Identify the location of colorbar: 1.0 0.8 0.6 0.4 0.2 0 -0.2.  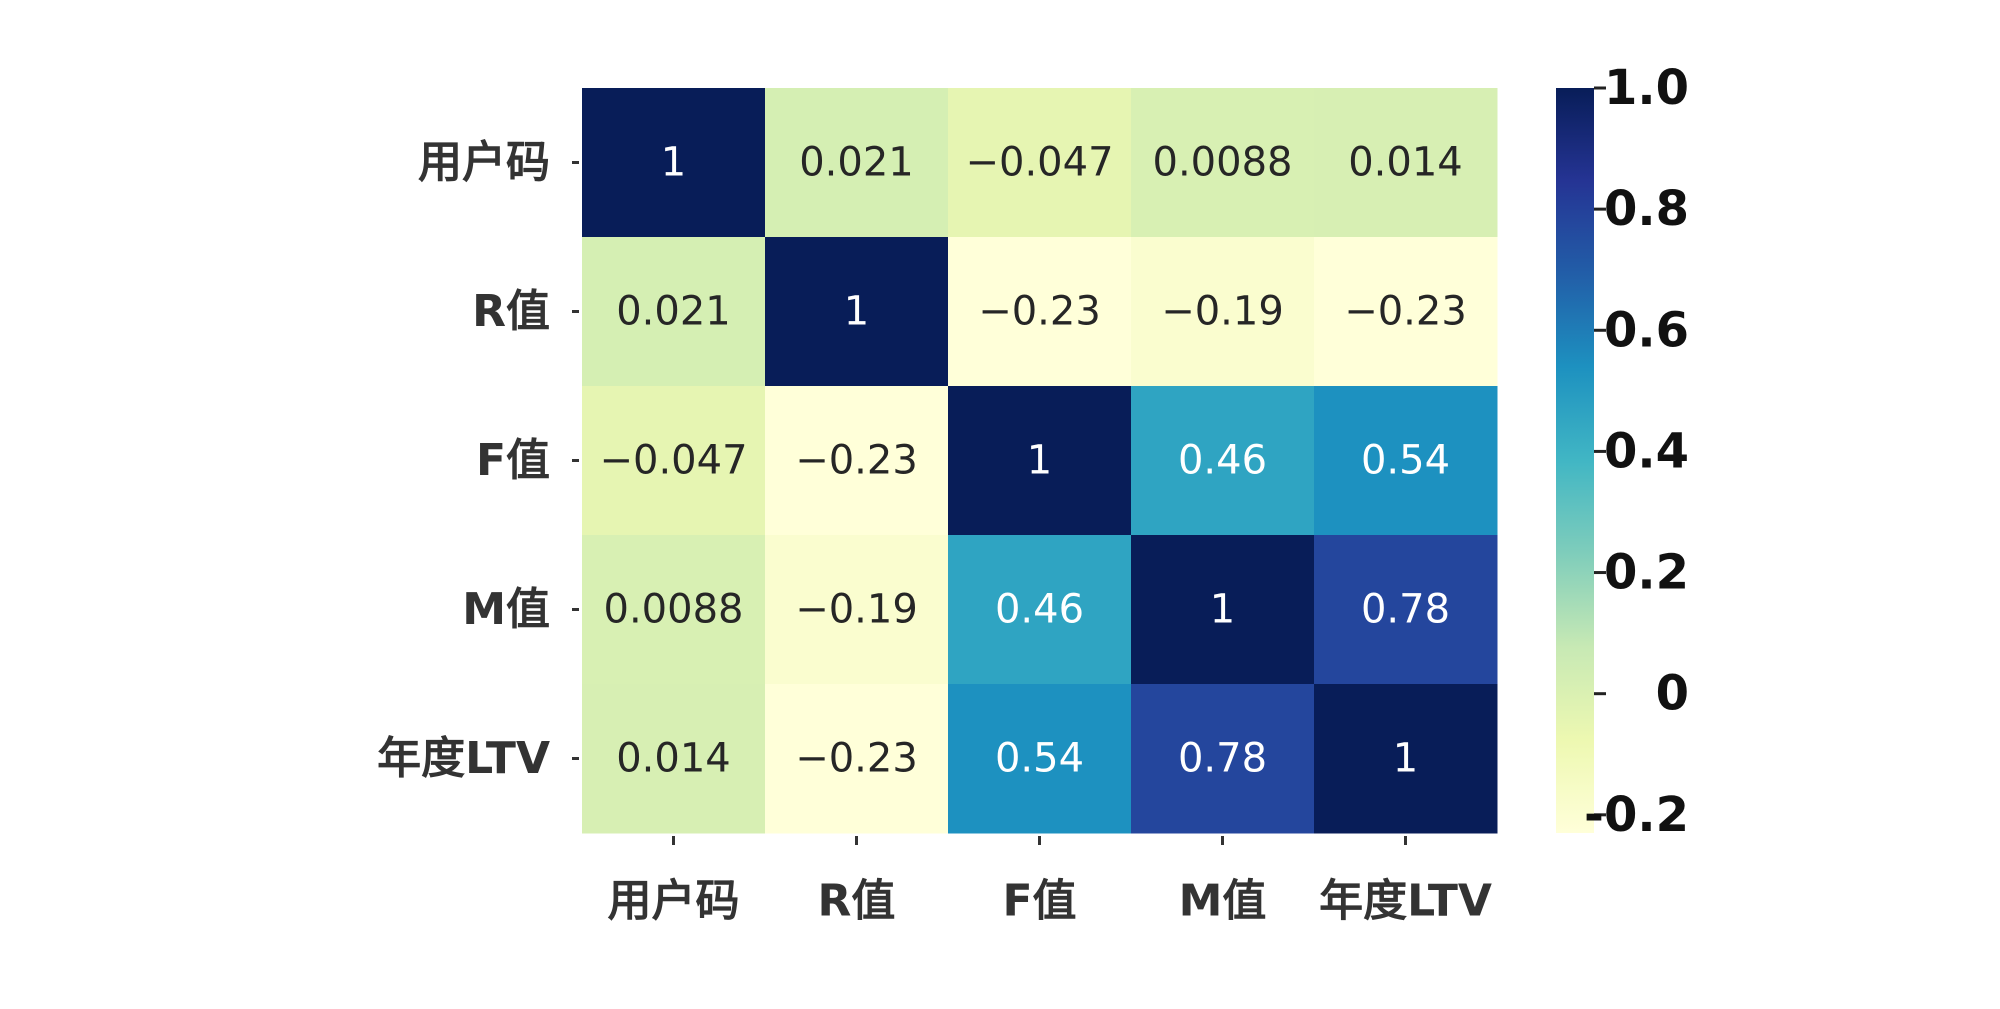
(1622, 451).